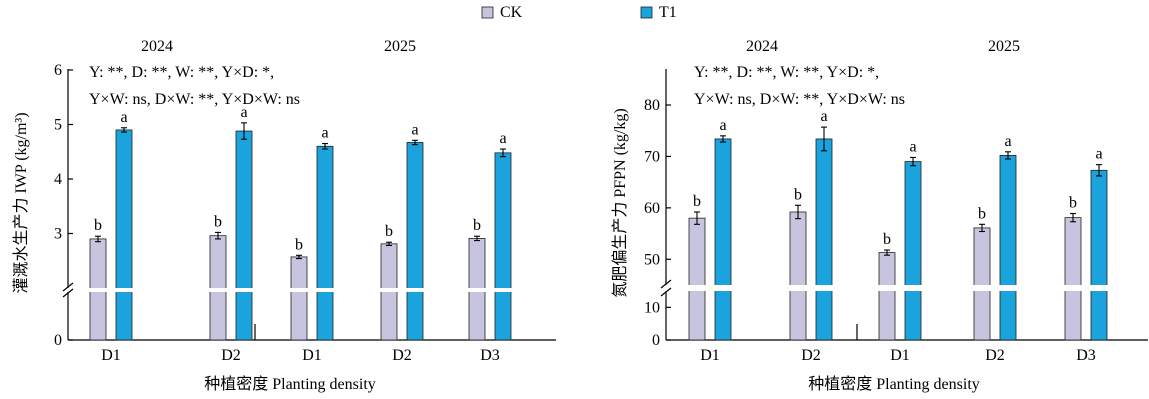  What do you see at coordinates (666, 292) in the screenshot?
I see `pfpn-axis-break-mark-bottom` at bounding box center [666, 292].